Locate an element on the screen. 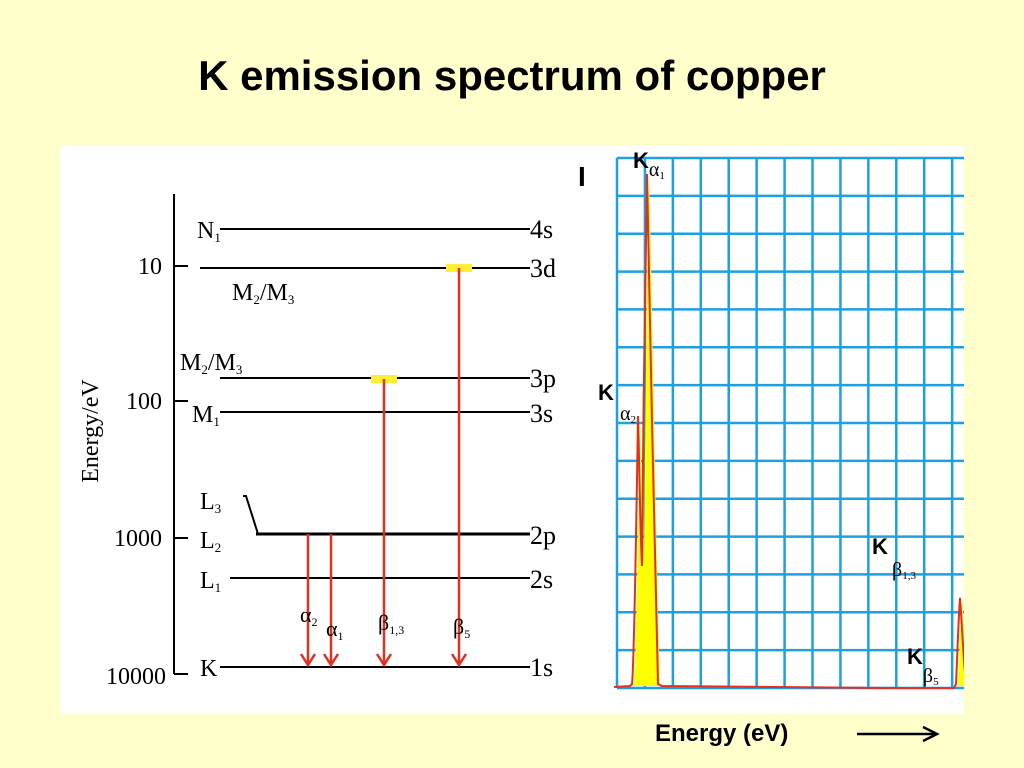  shell-label-M2M3-lower: M2/M3 is located at coordinates (211, 363).